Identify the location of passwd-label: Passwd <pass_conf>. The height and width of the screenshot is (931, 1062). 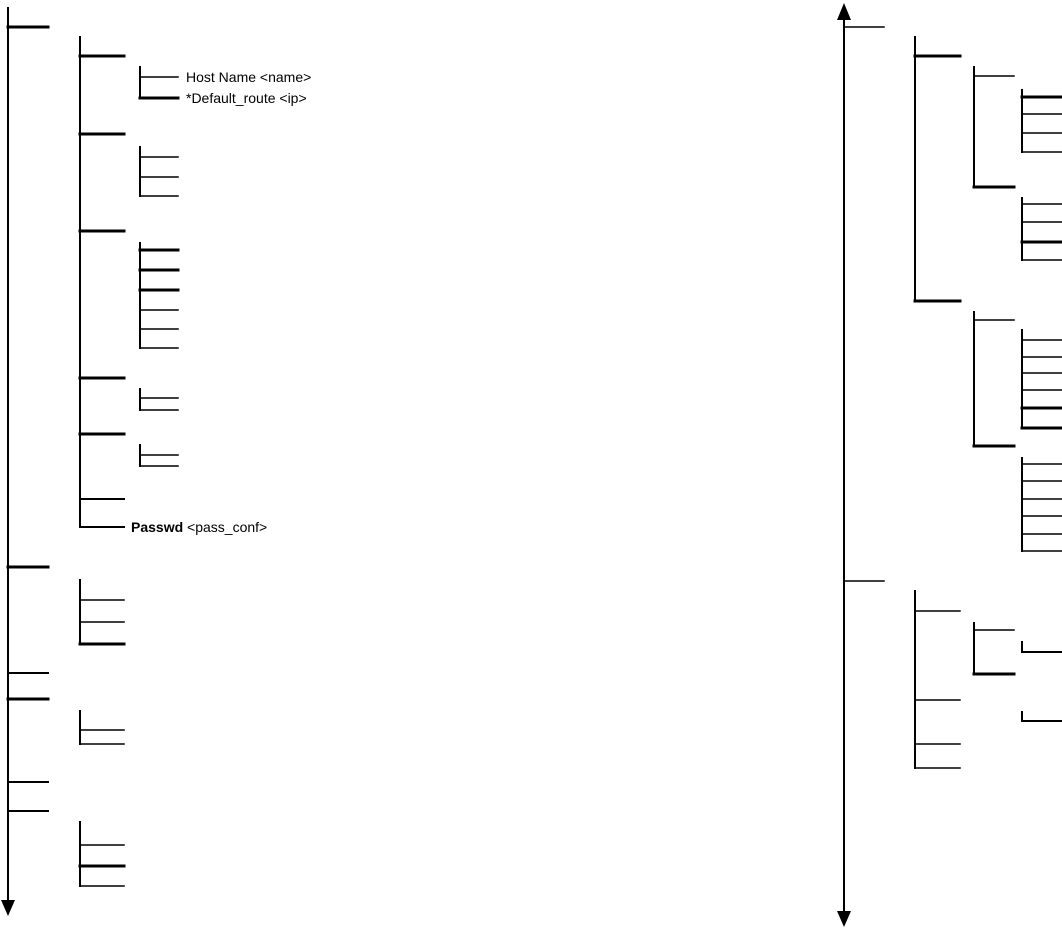
(199, 527).